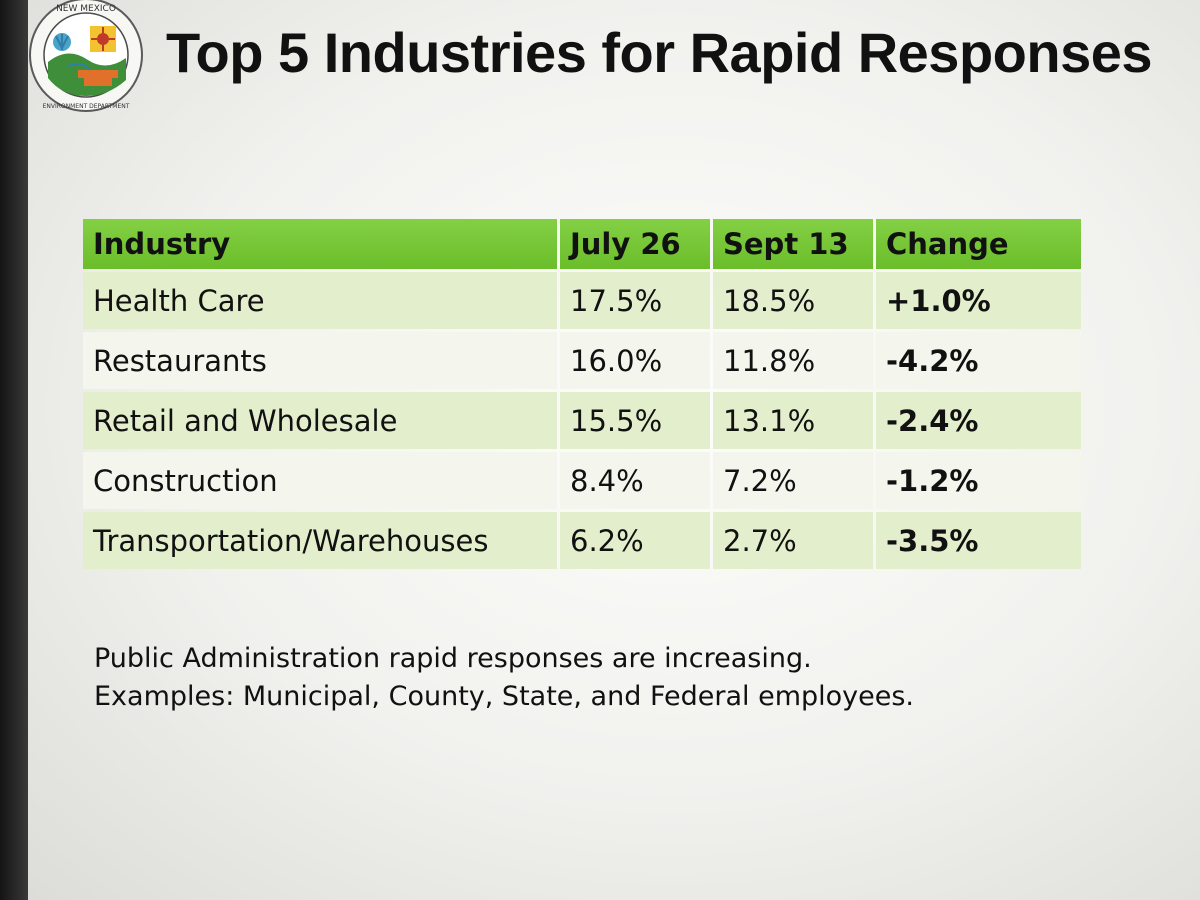 The image size is (1200, 900). What do you see at coordinates (635, 420) in the screenshot?
I see `july-cell: 15.5%` at bounding box center [635, 420].